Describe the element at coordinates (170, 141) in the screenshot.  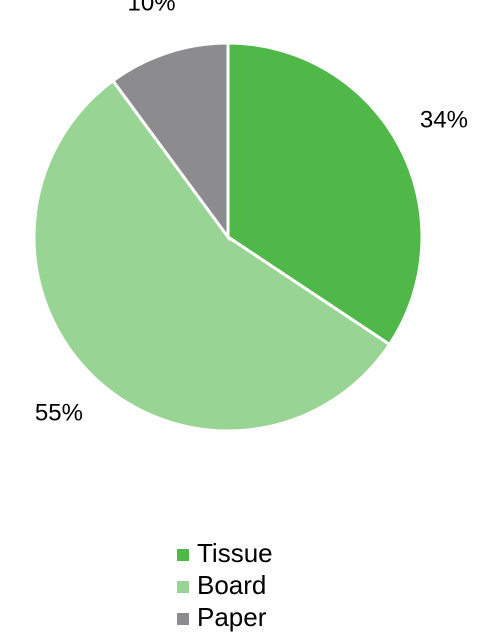
I see `pie-slice` at that location.